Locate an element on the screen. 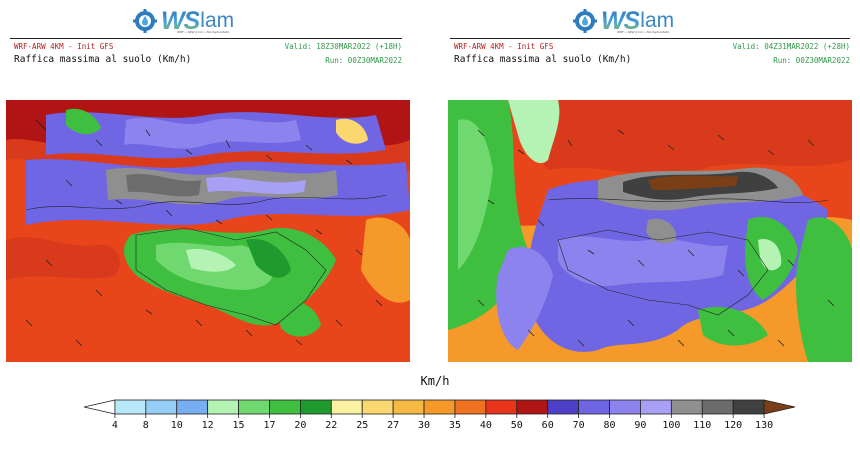 The width and height of the screenshot is (860, 452). colorbar-tick-label: 25 is located at coordinates (362, 425).